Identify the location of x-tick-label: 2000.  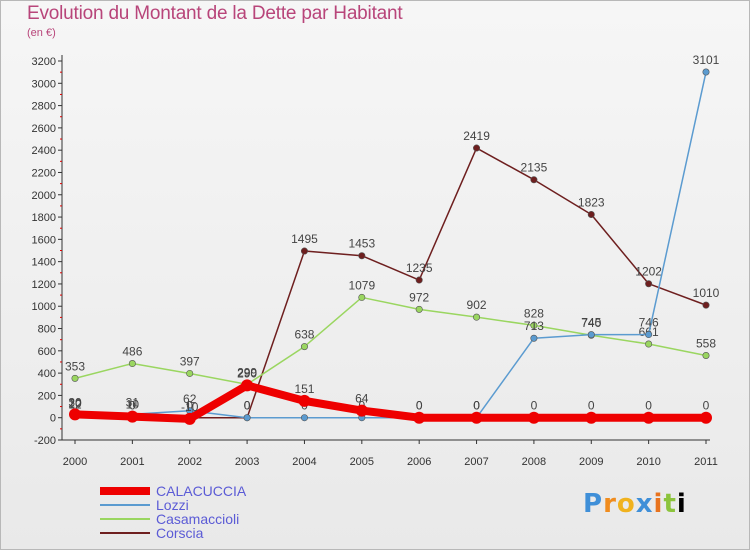
(75, 462).